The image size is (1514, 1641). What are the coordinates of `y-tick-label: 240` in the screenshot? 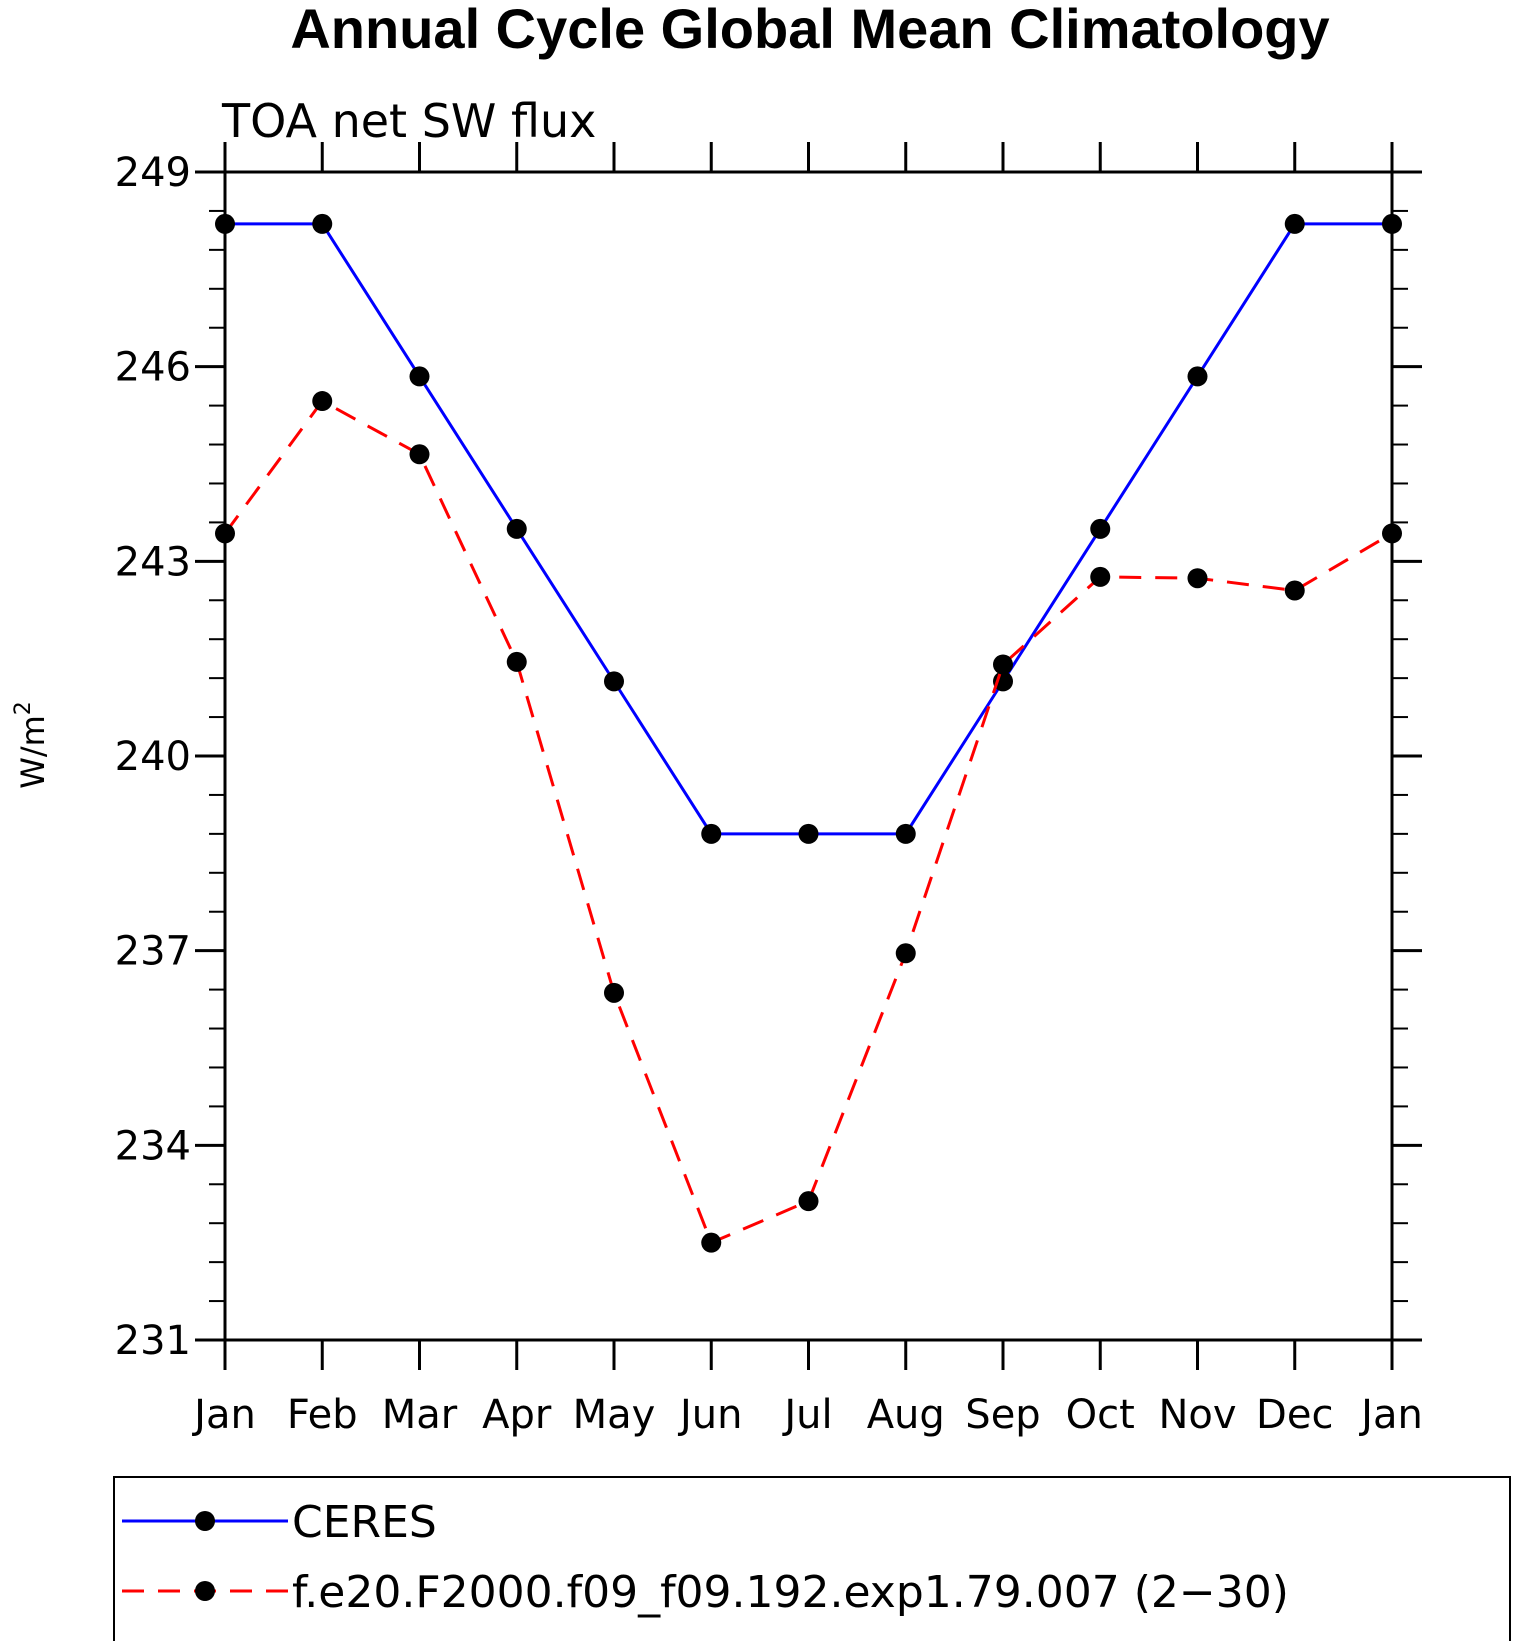 It's located at (153, 757).